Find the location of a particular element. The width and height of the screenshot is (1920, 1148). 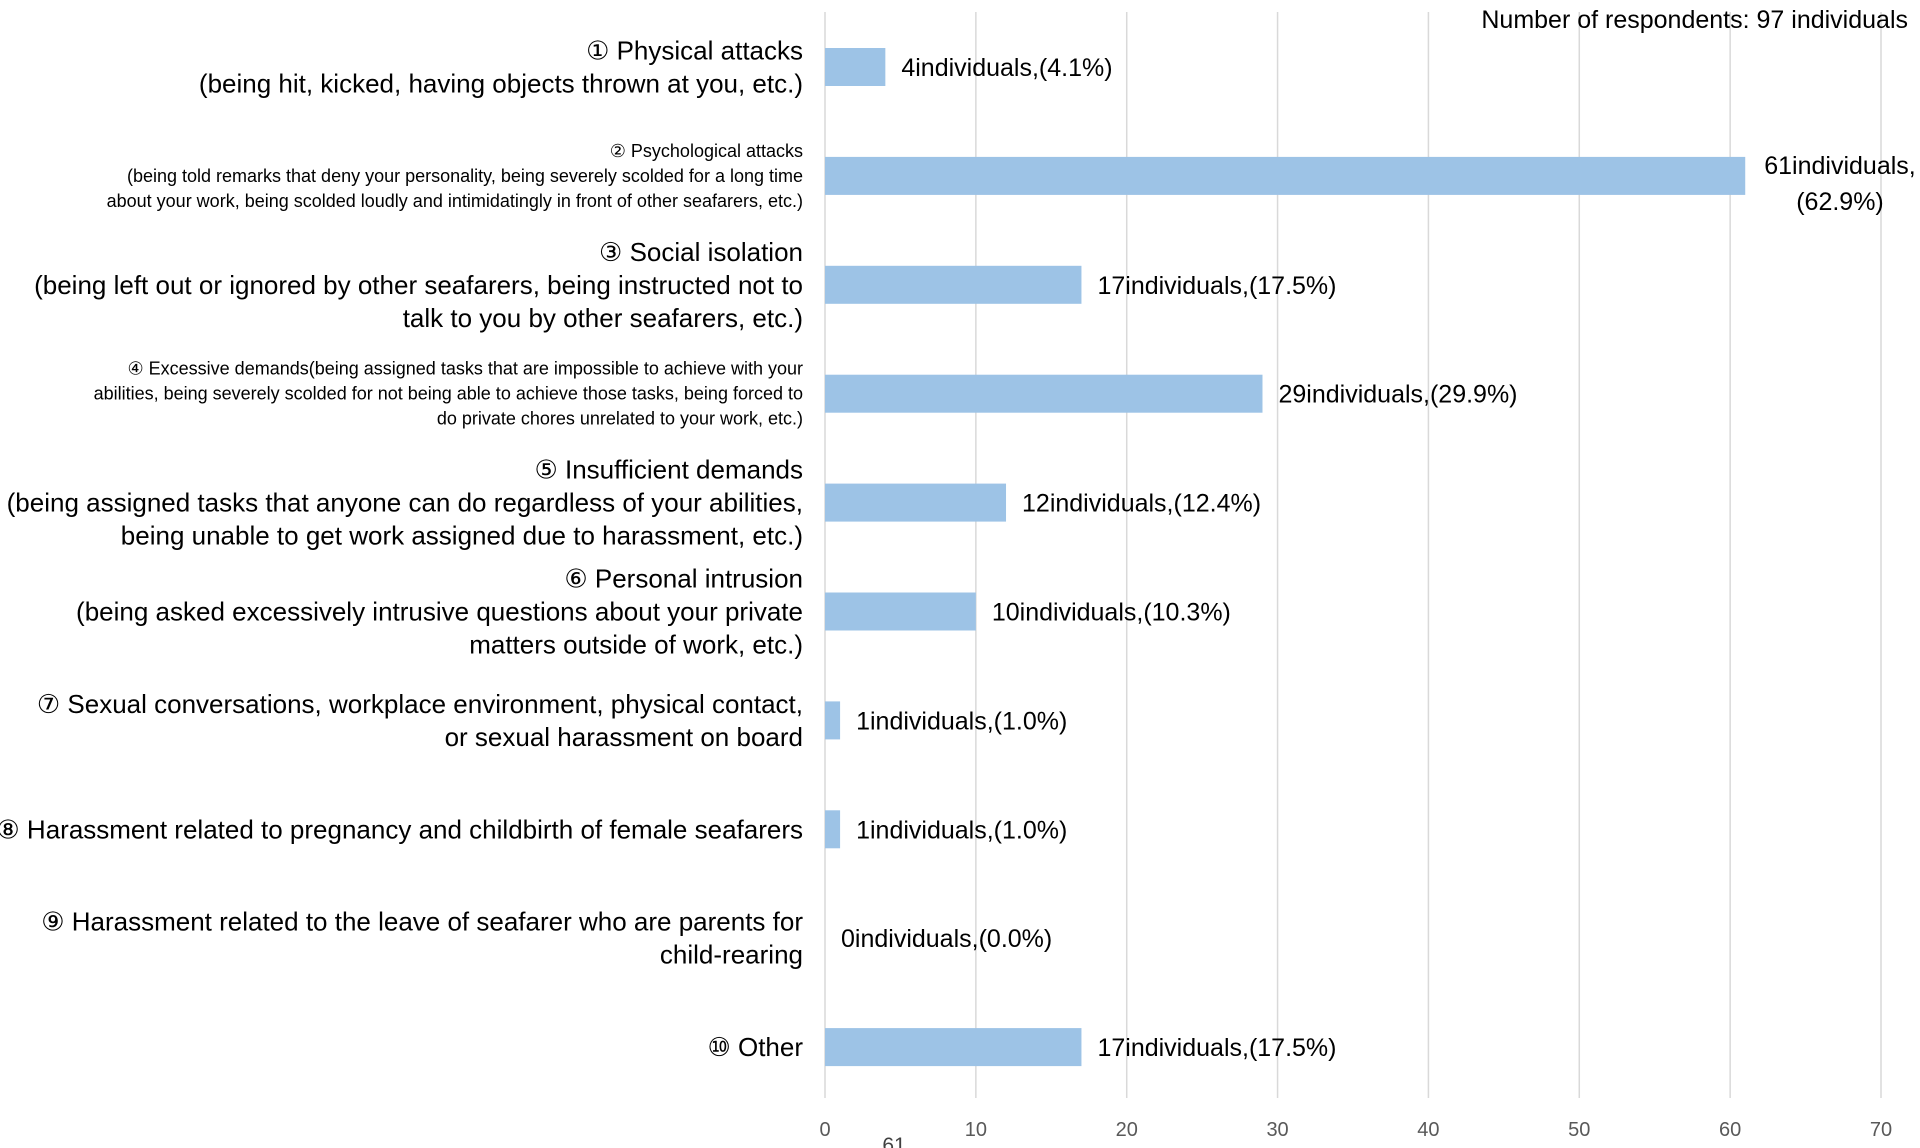

x-tick-label-10: 10 is located at coordinates (976, 1130).